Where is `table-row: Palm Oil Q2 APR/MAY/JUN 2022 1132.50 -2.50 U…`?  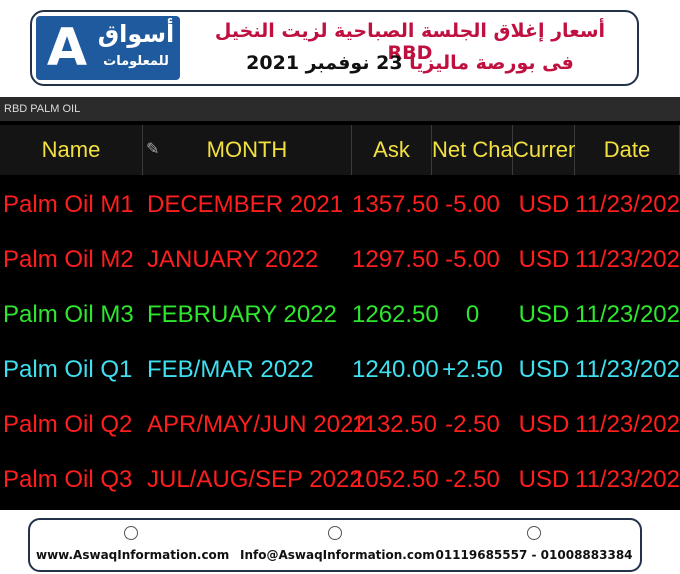 table-row: Palm Oil Q2 APR/MAY/JUN 2022 1132.50 -2.50 U… is located at coordinates (340, 424).